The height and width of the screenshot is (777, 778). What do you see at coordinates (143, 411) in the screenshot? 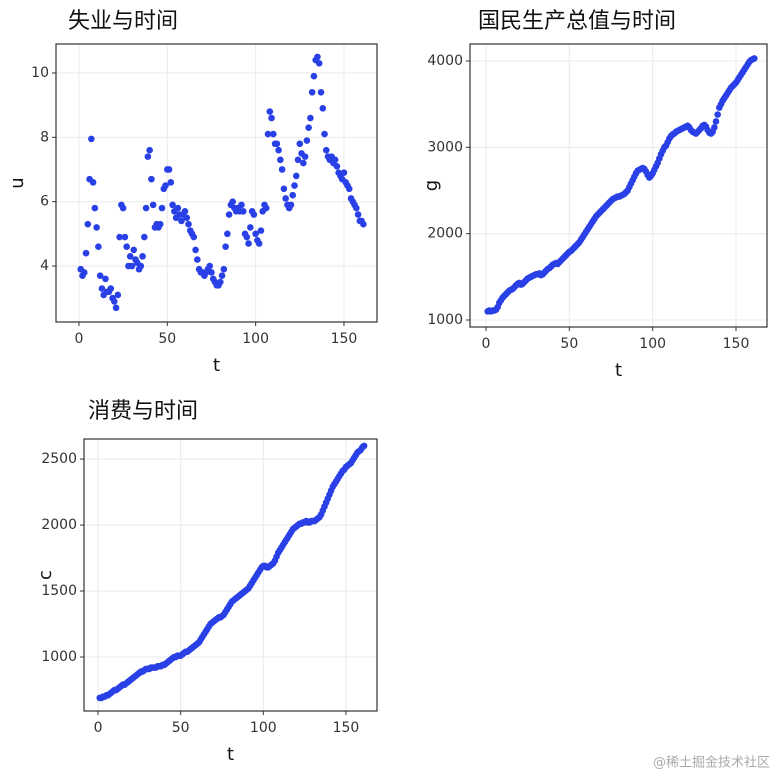
I see `chart-title: 消费与时间` at bounding box center [143, 411].